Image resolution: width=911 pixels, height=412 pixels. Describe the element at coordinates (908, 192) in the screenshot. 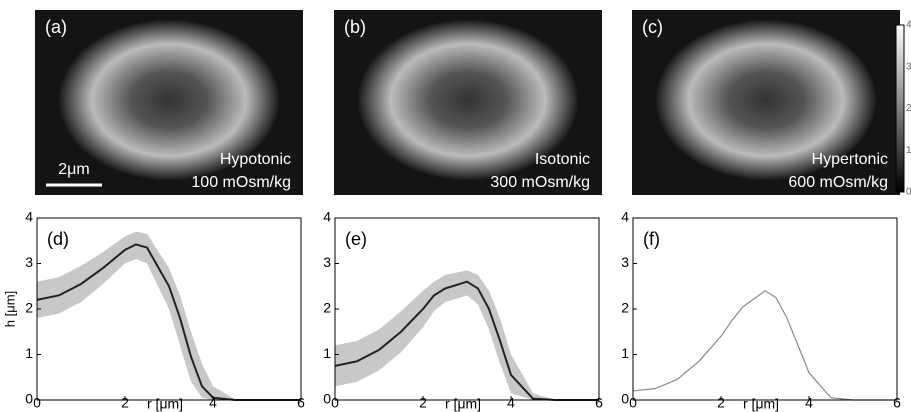

I see `colorbar-tick-label: 0` at that location.